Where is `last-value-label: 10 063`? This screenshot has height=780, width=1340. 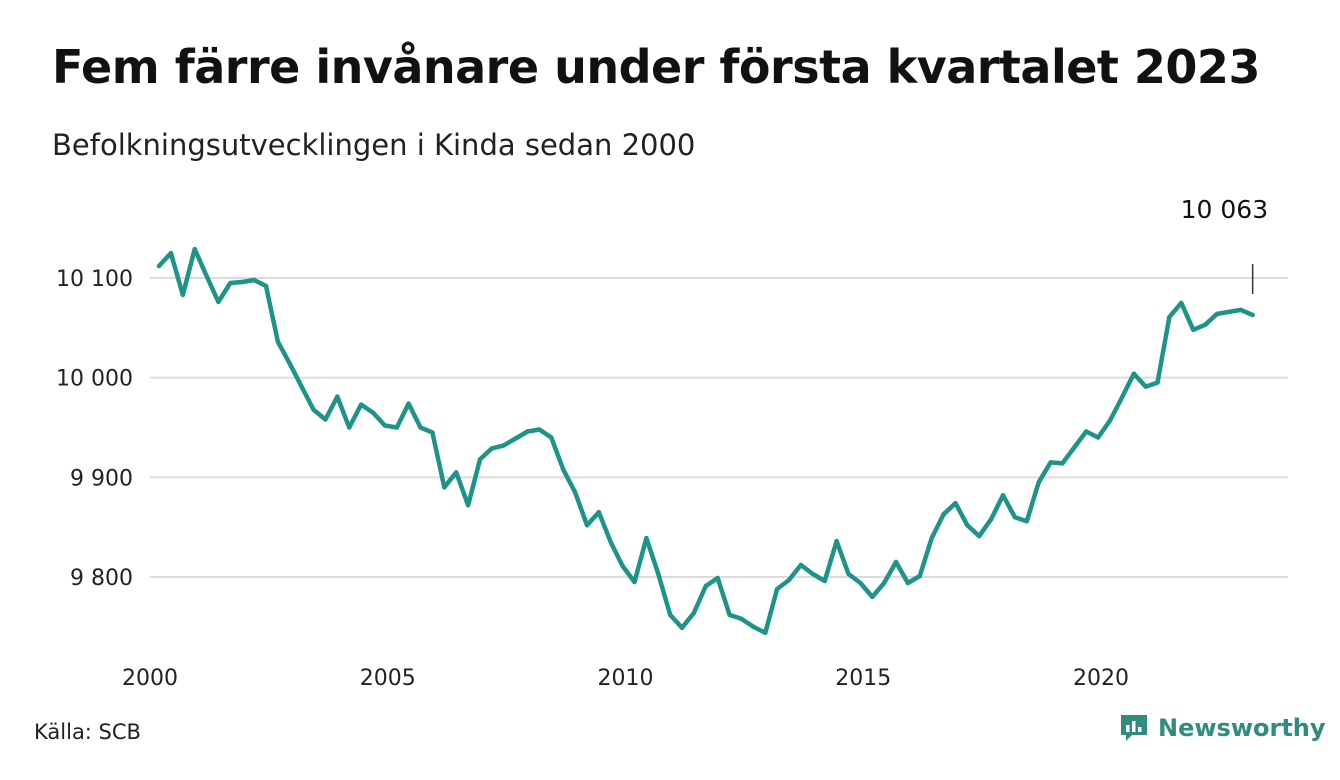 last-value-label: 10 063 is located at coordinates (1224, 209).